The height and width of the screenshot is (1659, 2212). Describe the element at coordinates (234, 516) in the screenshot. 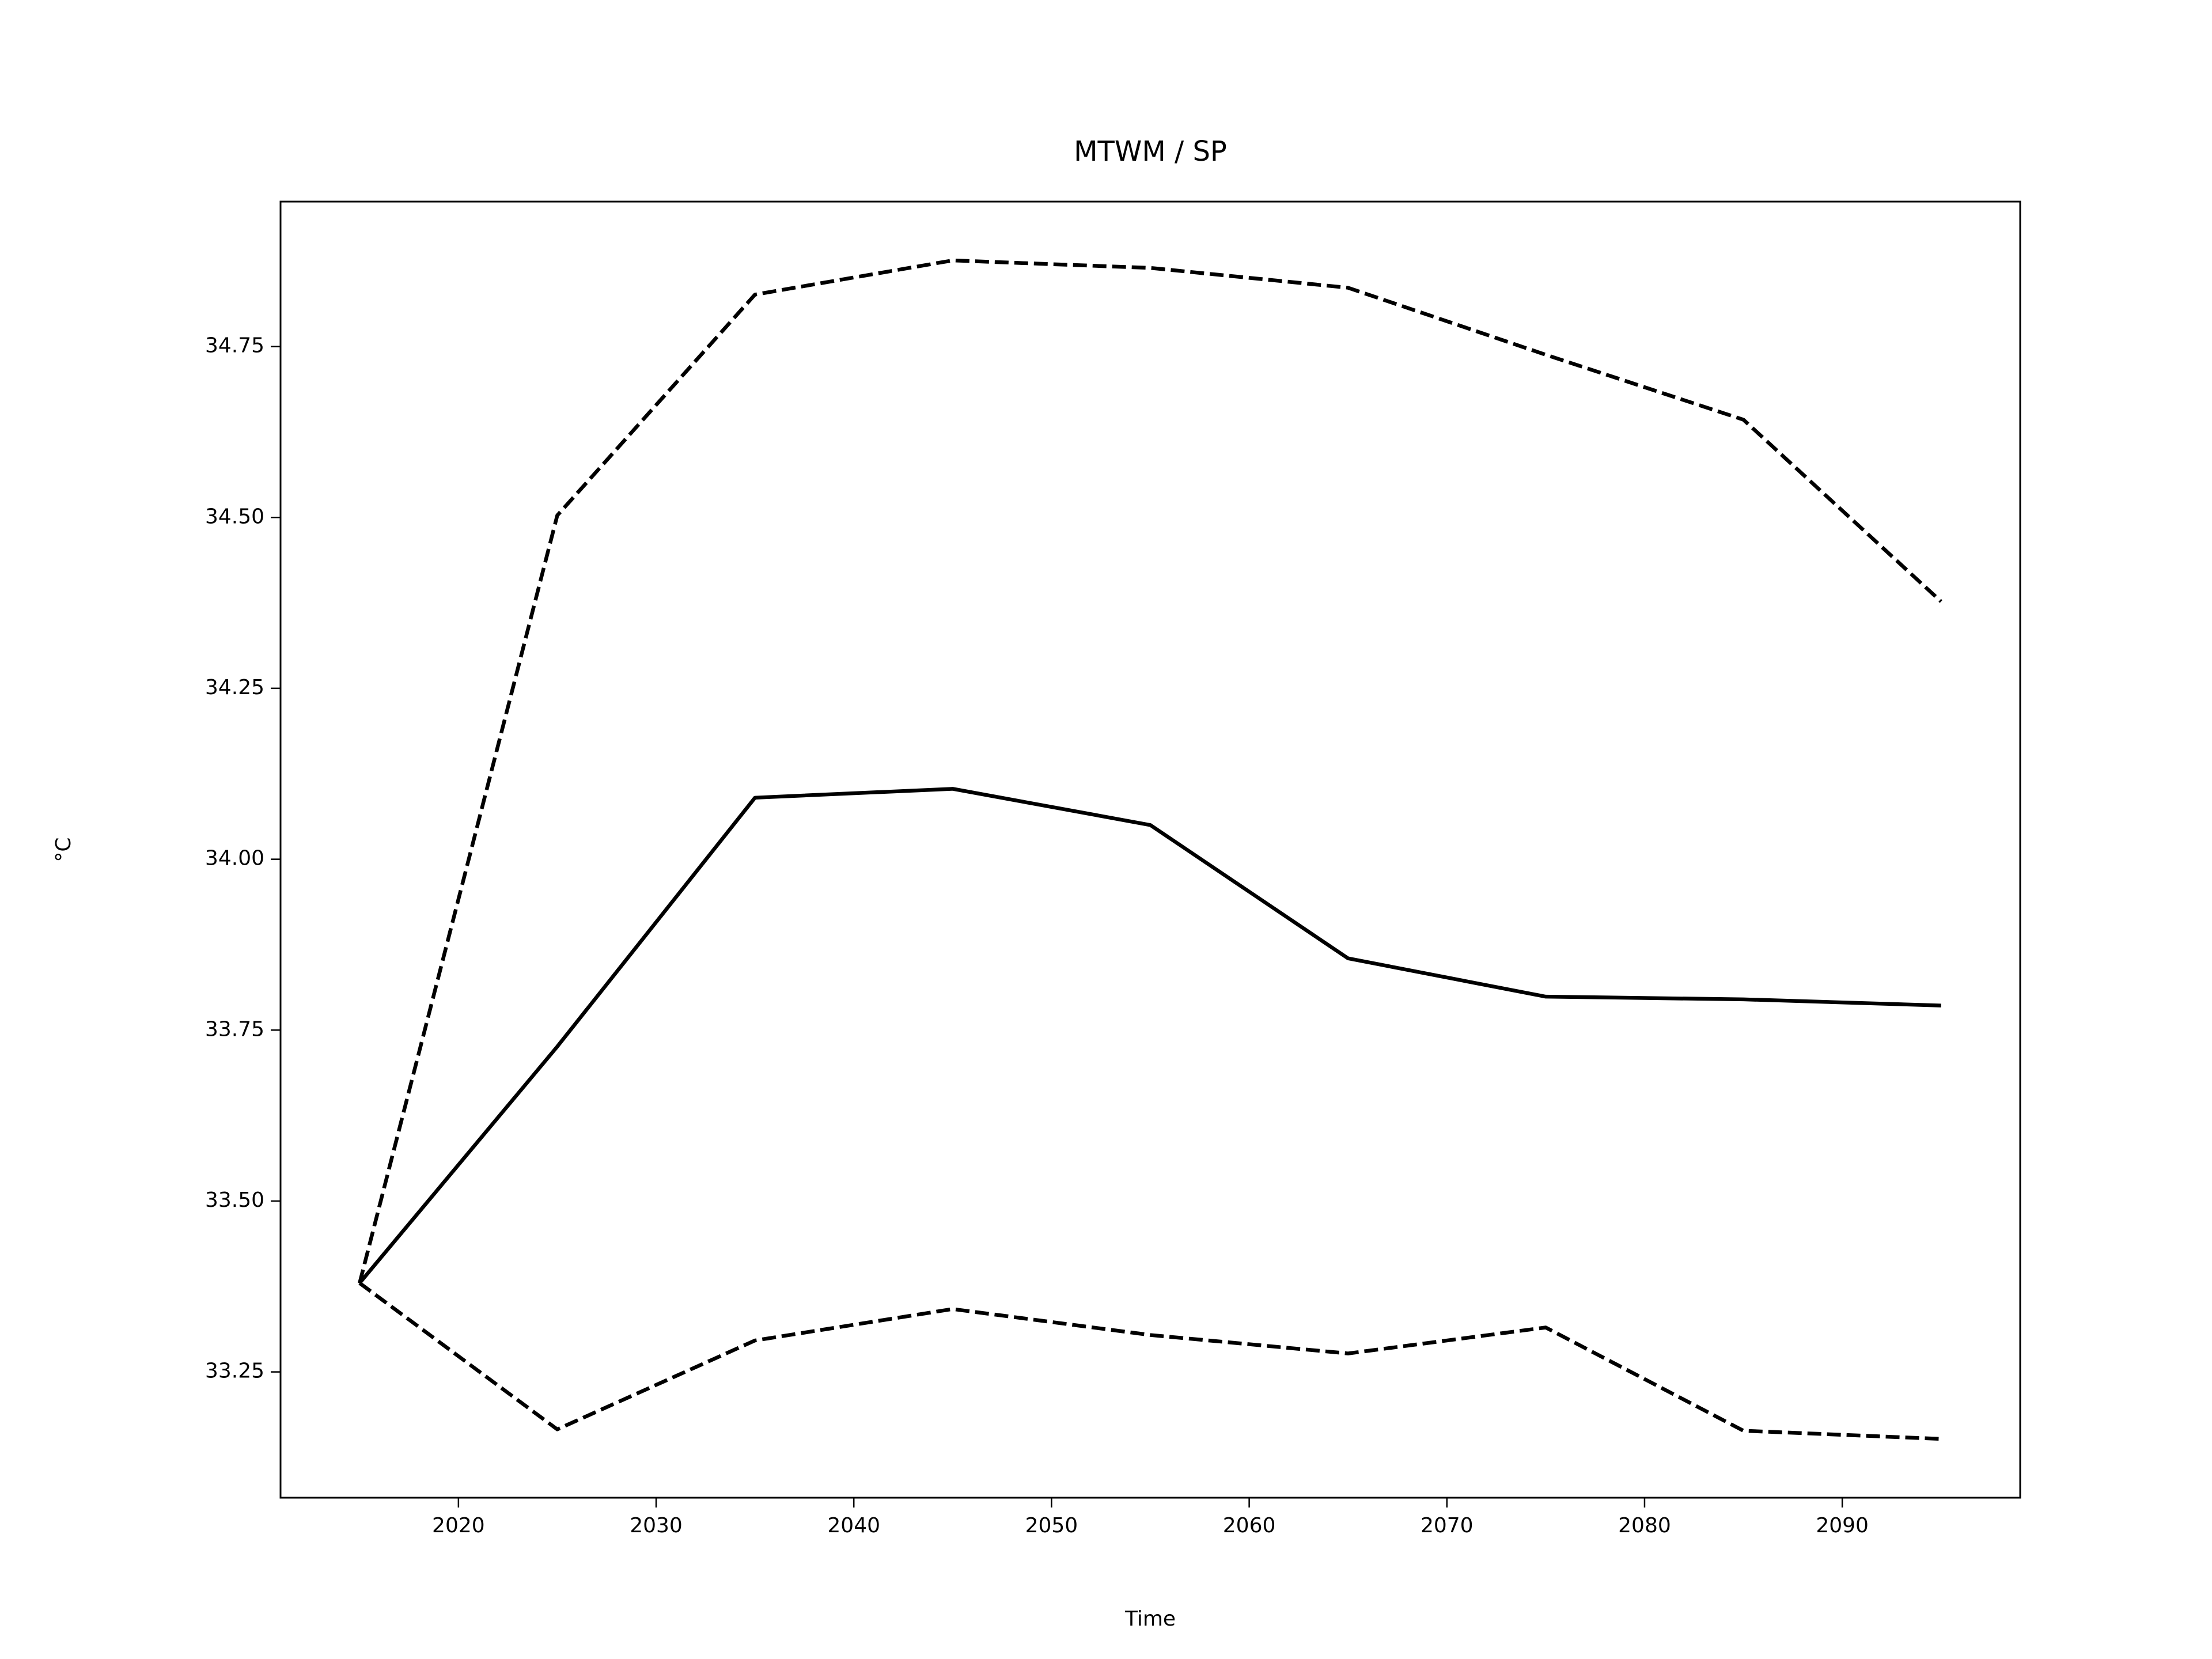

I see `y-tick-label: 34.50` at that location.